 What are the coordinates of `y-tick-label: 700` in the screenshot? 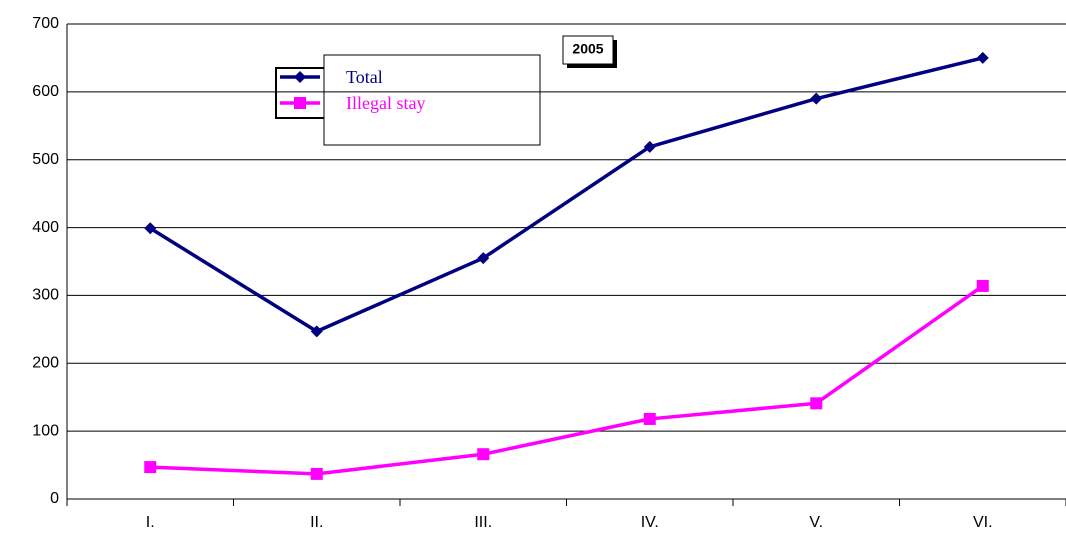 It's located at (45, 23).